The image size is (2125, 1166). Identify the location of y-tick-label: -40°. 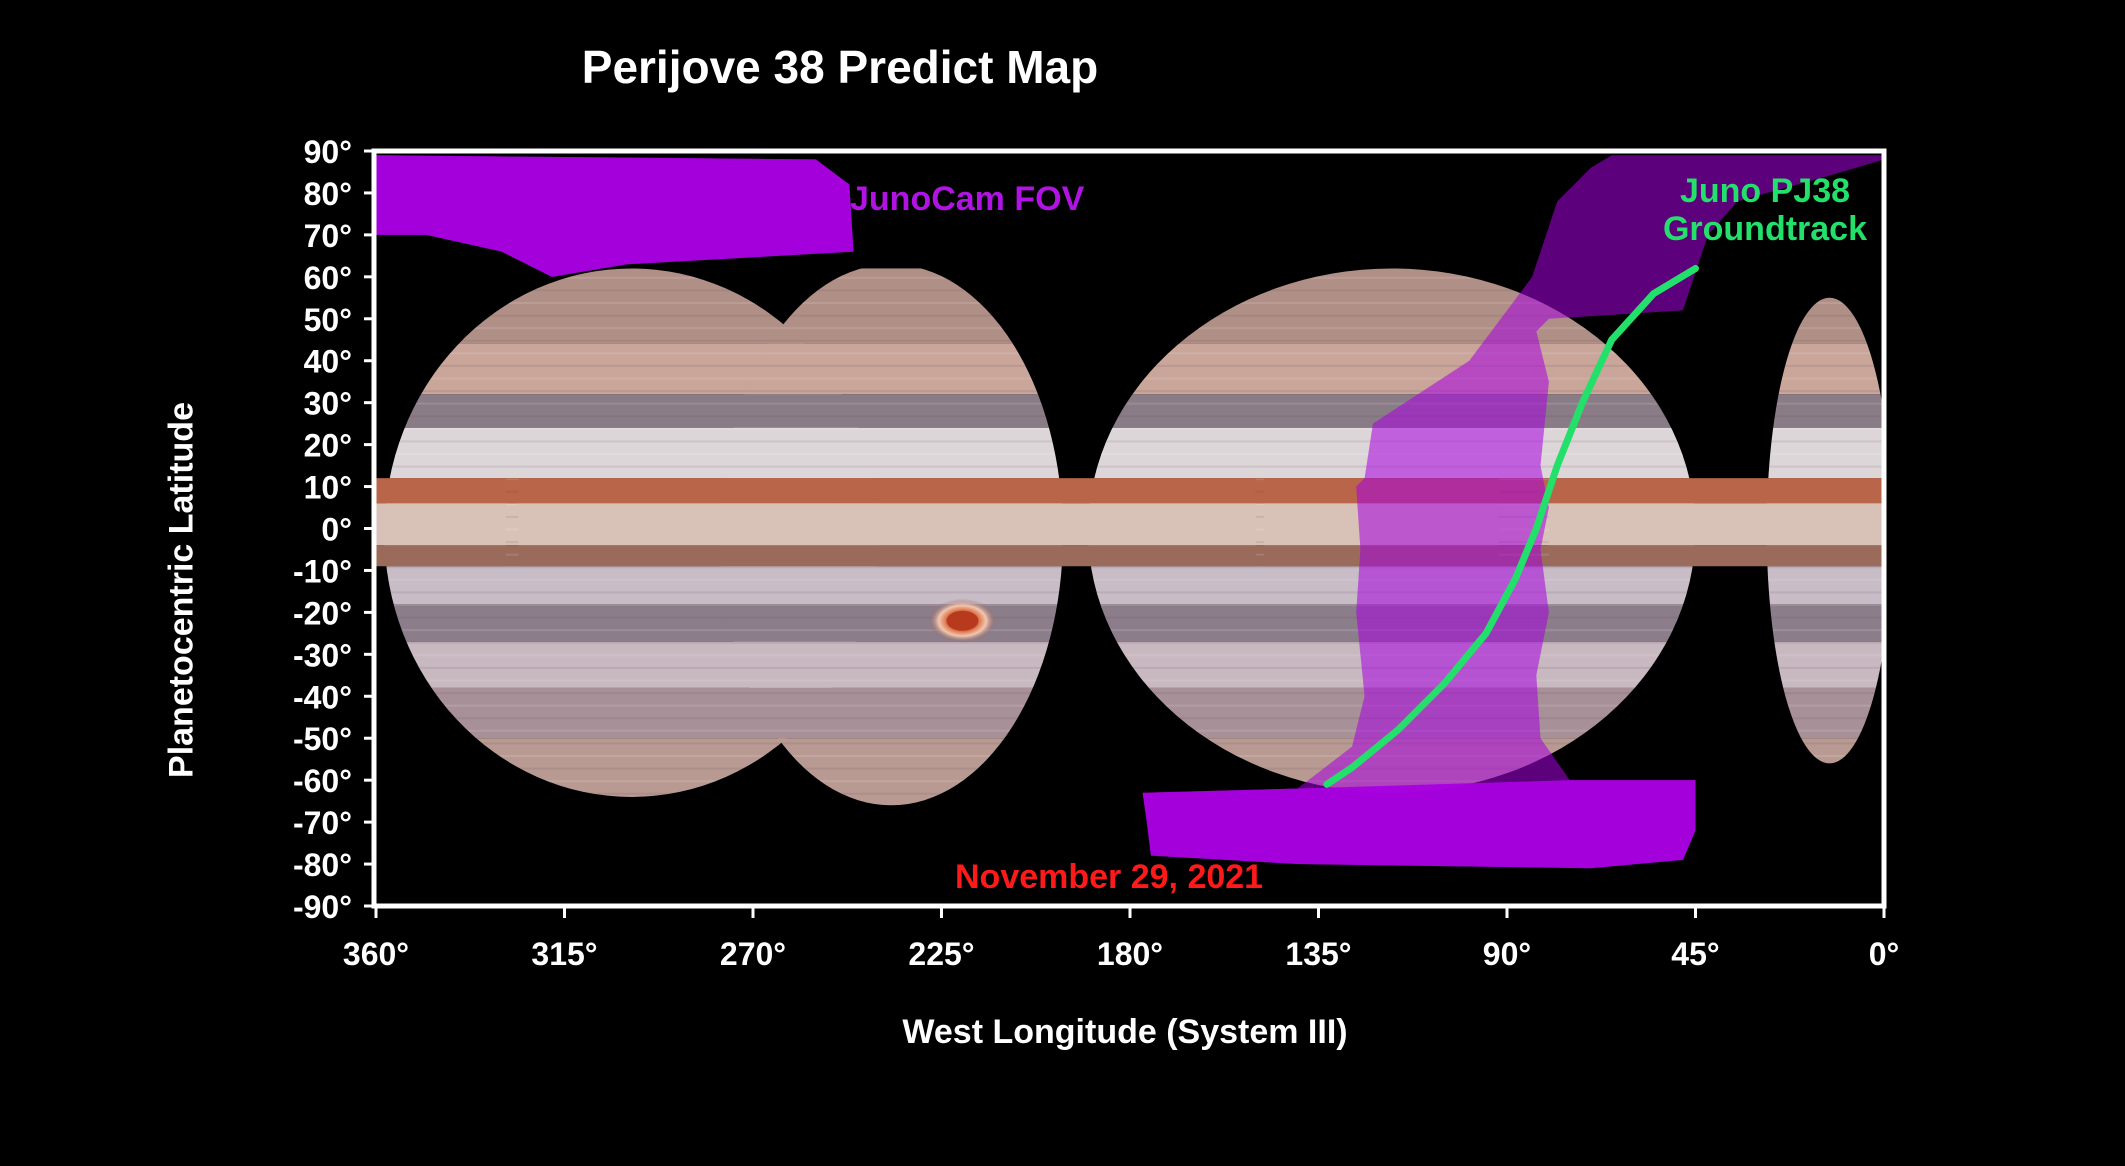
(322, 697).